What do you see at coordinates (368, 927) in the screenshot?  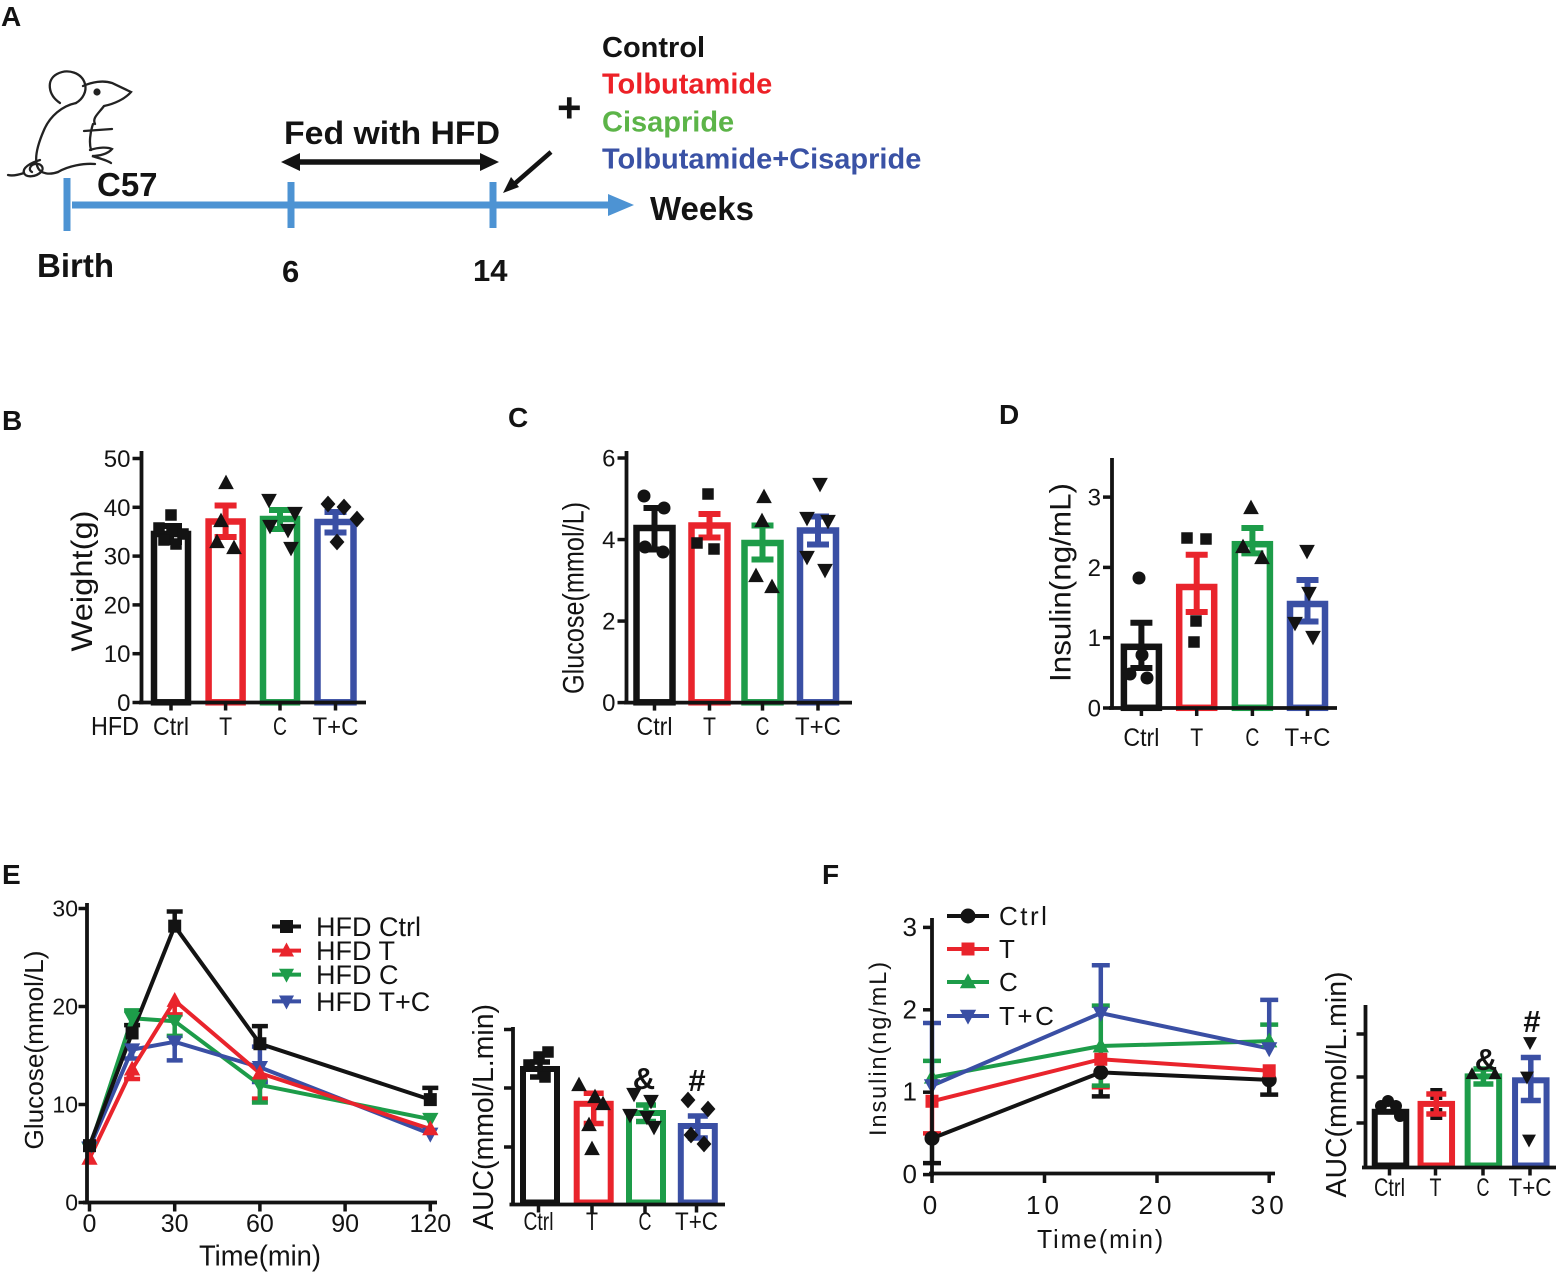 I see `svg-text: HFD Ctrl` at bounding box center [368, 927].